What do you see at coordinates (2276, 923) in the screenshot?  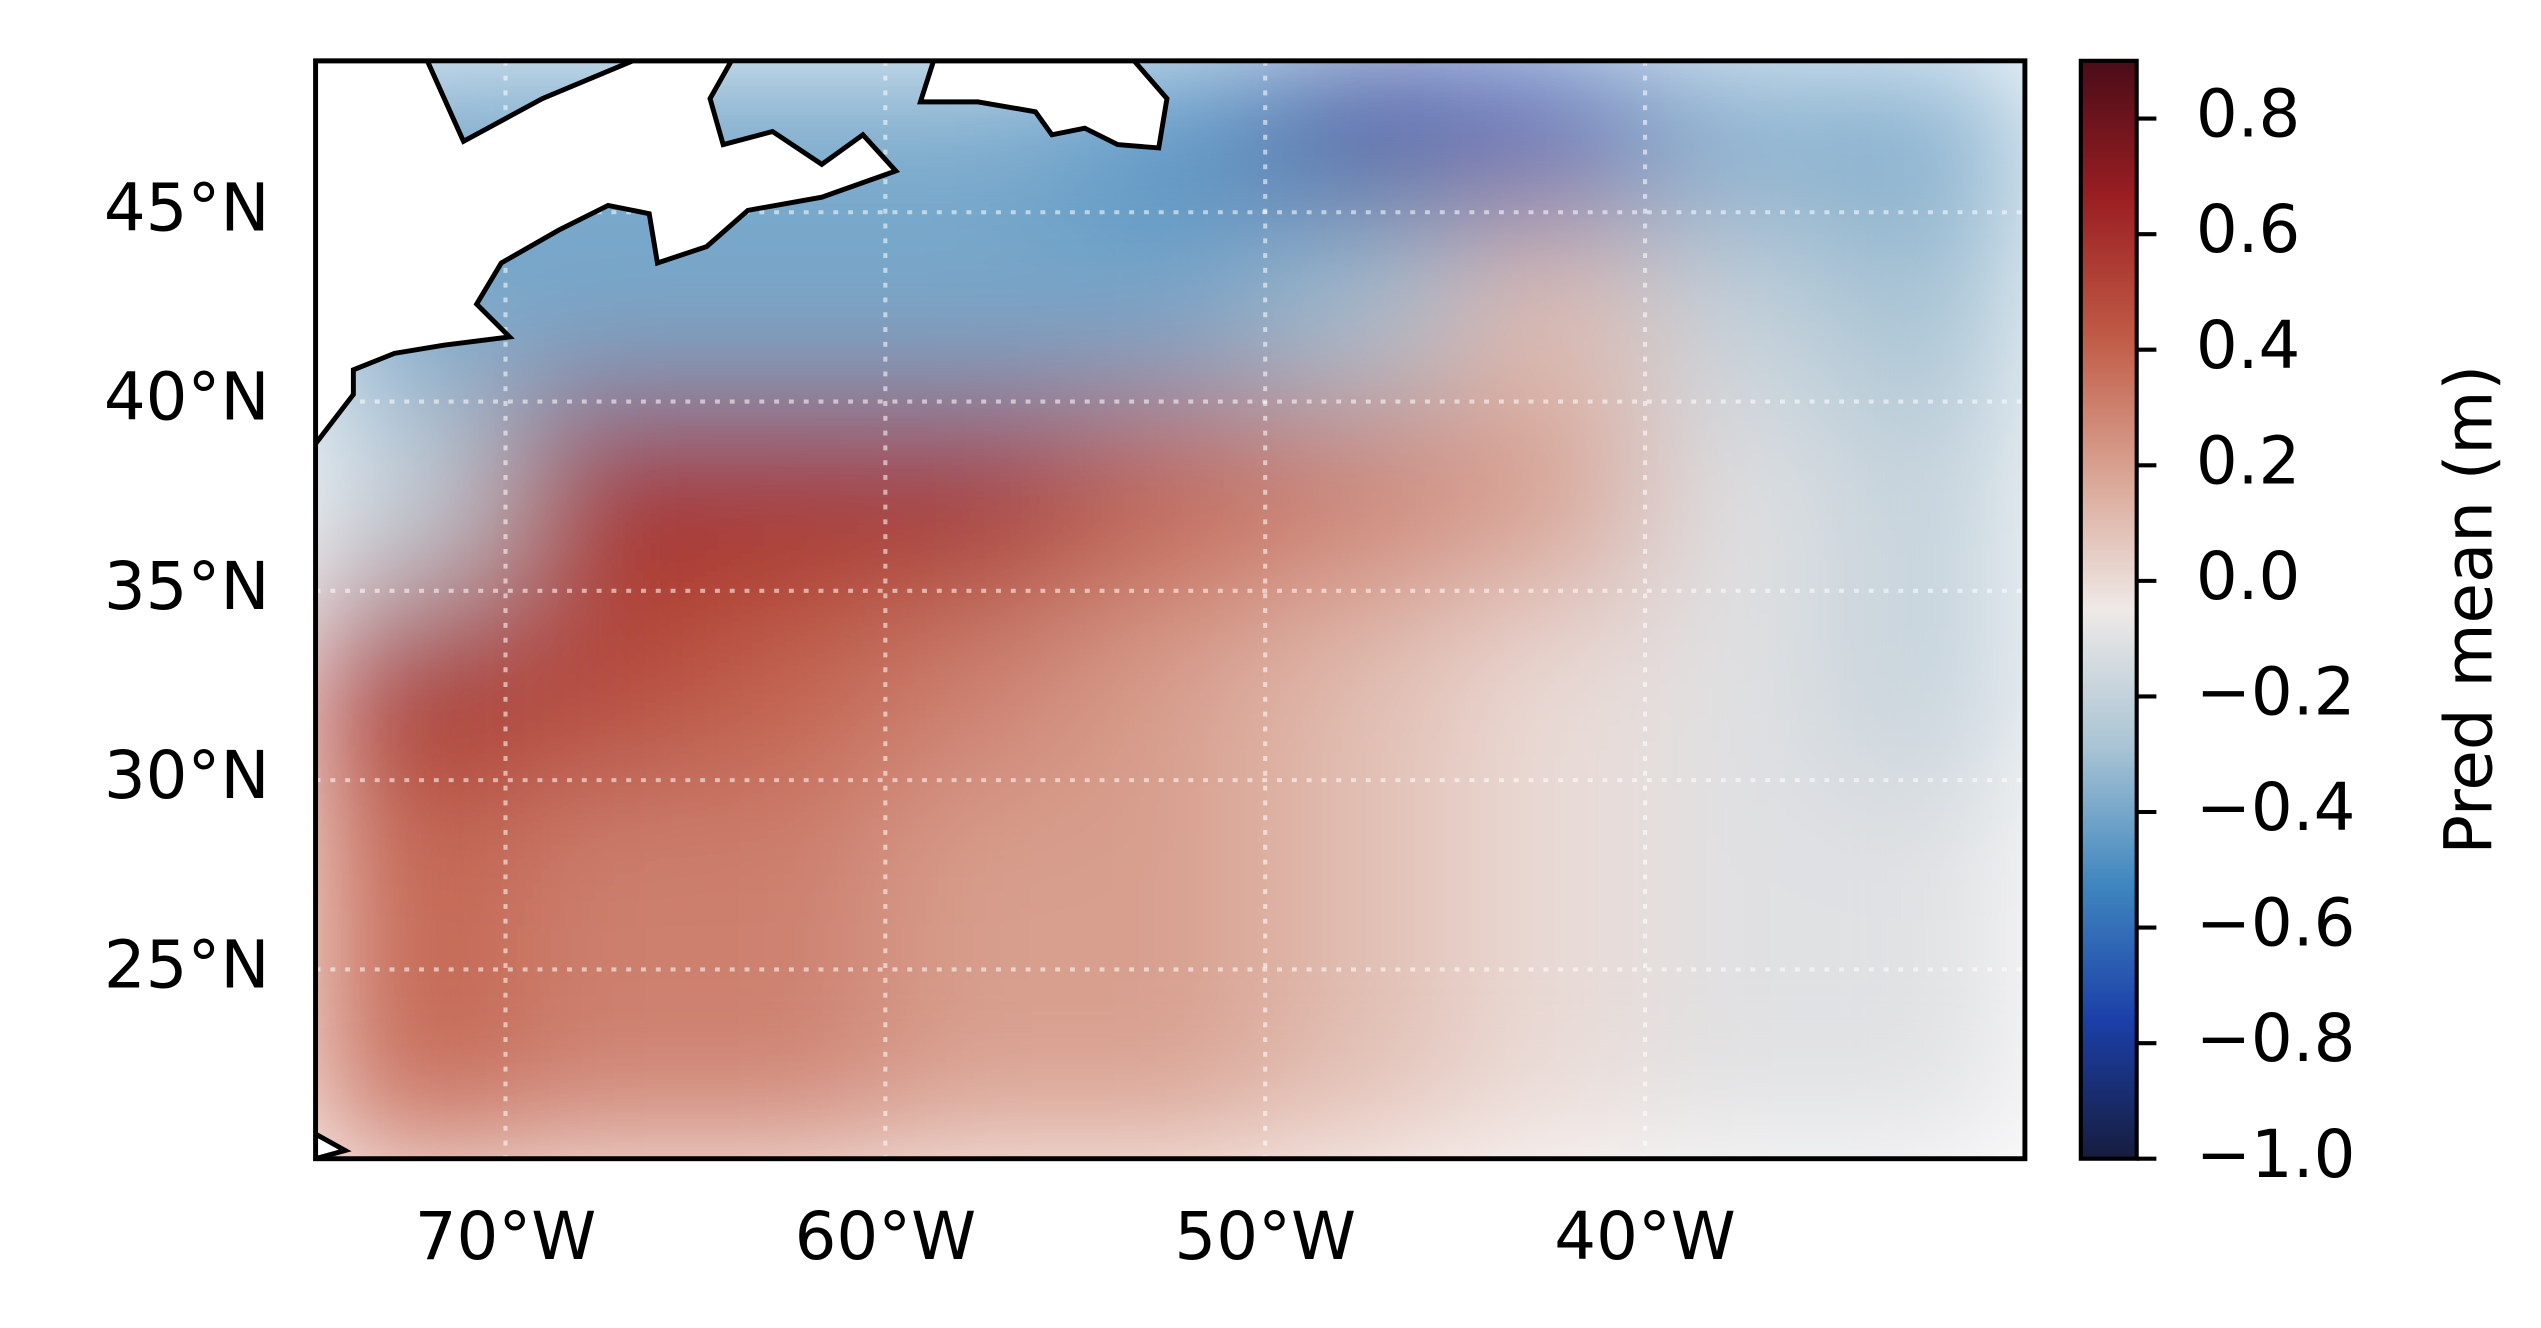 I see `colorbar-tick-label: −0.6` at bounding box center [2276, 923].